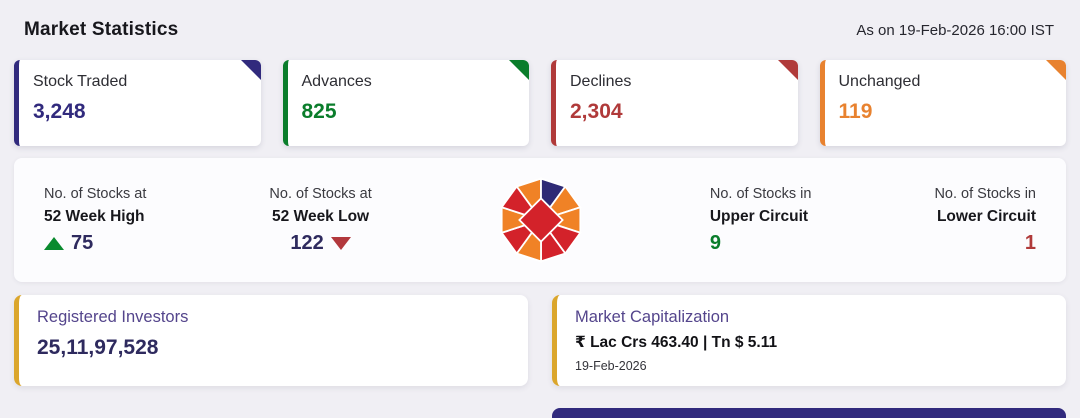  What do you see at coordinates (676, 342) in the screenshot?
I see `market-cap-value: ₹ Lac Crs 463.40 | Tn $ 5.11` at bounding box center [676, 342].